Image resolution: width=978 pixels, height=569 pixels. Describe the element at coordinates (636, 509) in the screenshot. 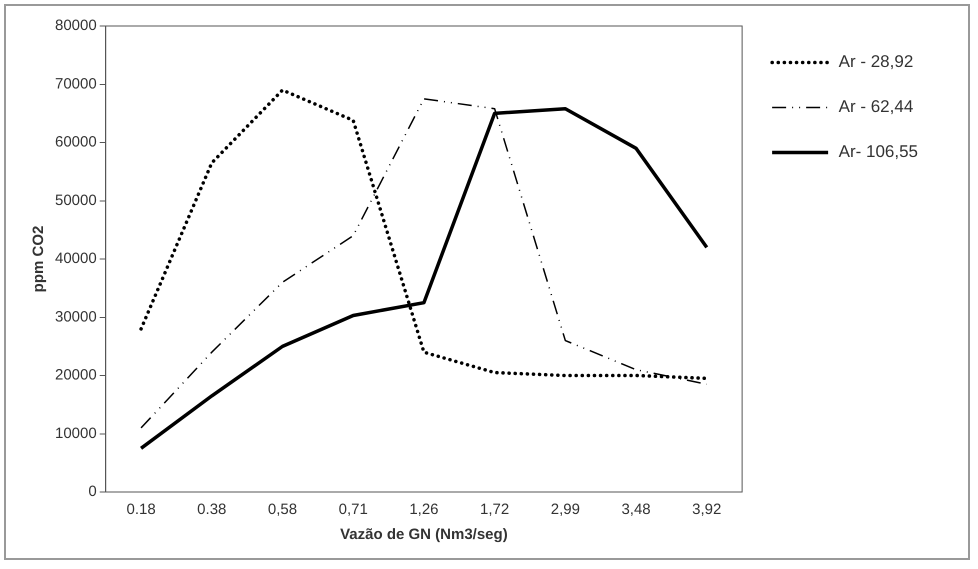

I see `x-tick-label: 3,48` at that location.